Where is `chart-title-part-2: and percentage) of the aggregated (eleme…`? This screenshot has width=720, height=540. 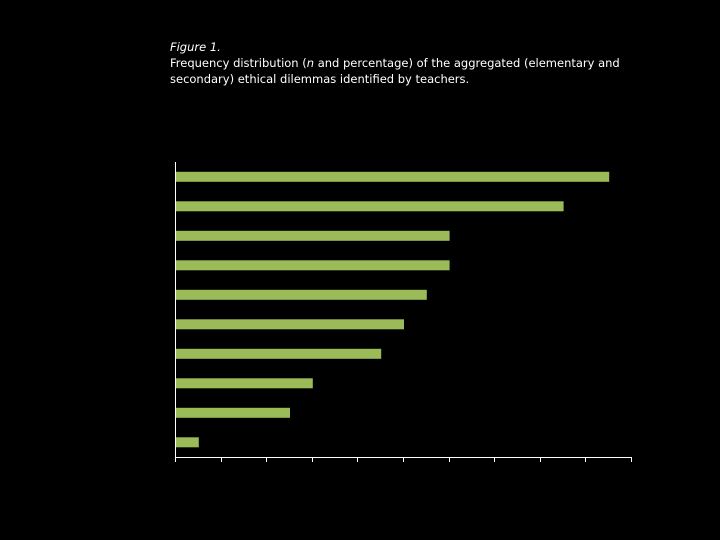
chart-title-part-2: and percentage) of the aggregated (eleme… is located at coordinates (395, 71).